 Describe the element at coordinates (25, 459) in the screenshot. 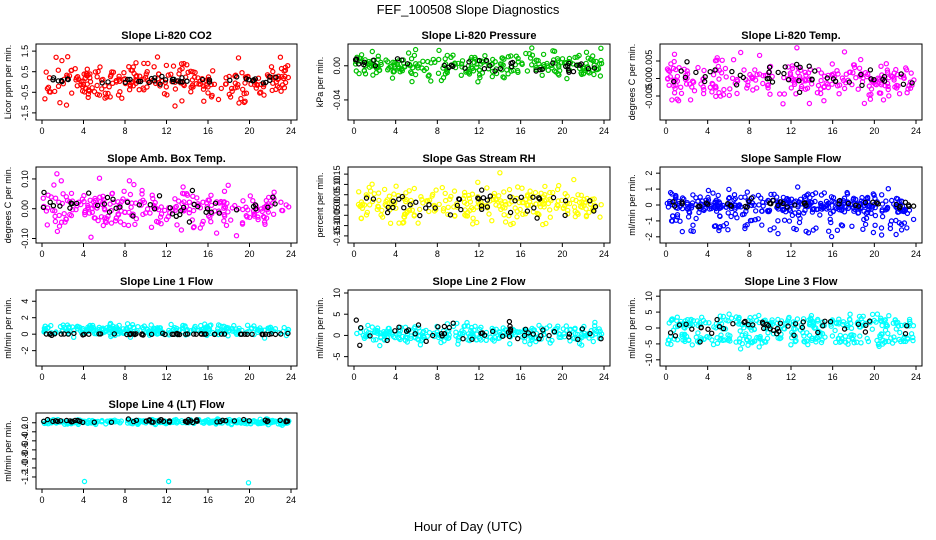

I see `y-tick-label: -0.8` at that location.